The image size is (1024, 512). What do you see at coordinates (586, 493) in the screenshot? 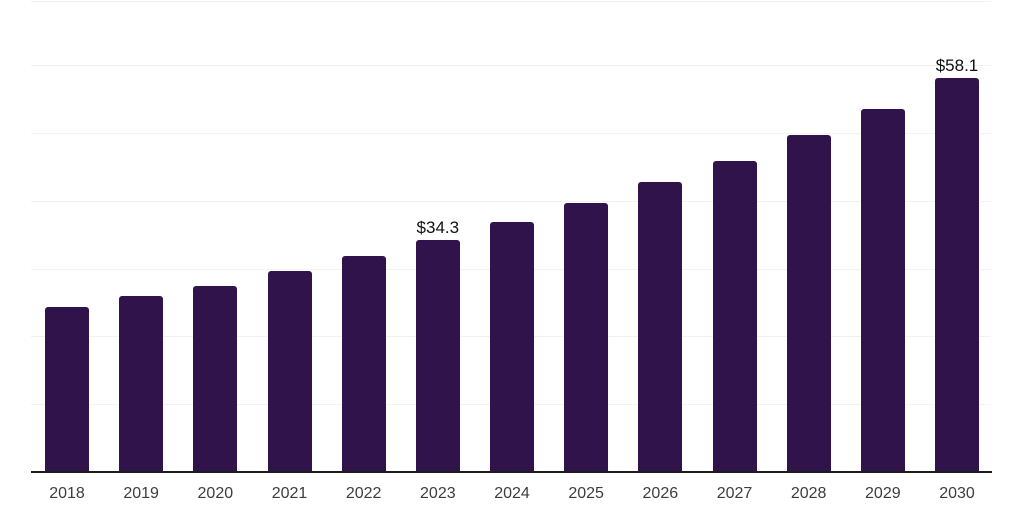
I see `x-tick-2025: 2025` at bounding box center [586, 493].